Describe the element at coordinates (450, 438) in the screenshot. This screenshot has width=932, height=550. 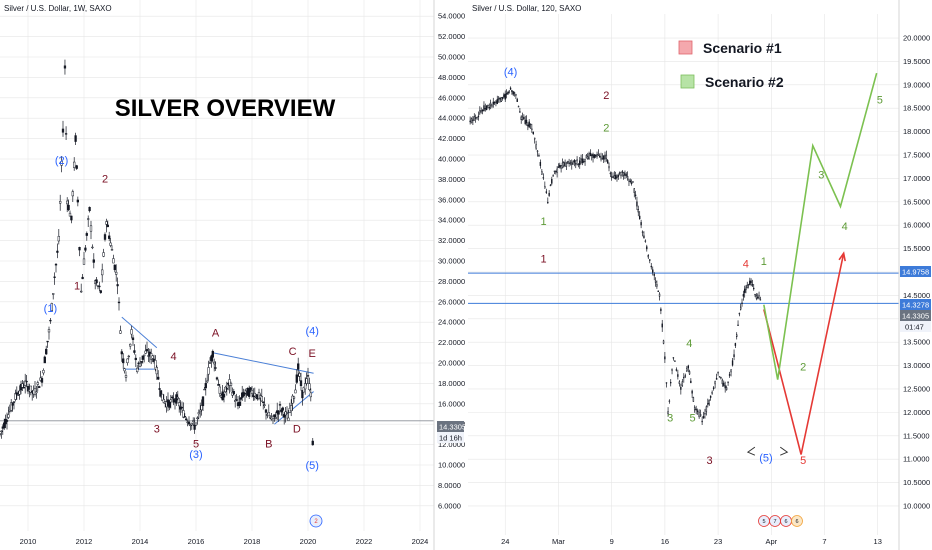
I see `left-countdown-tag: 1d 16h` at that location.